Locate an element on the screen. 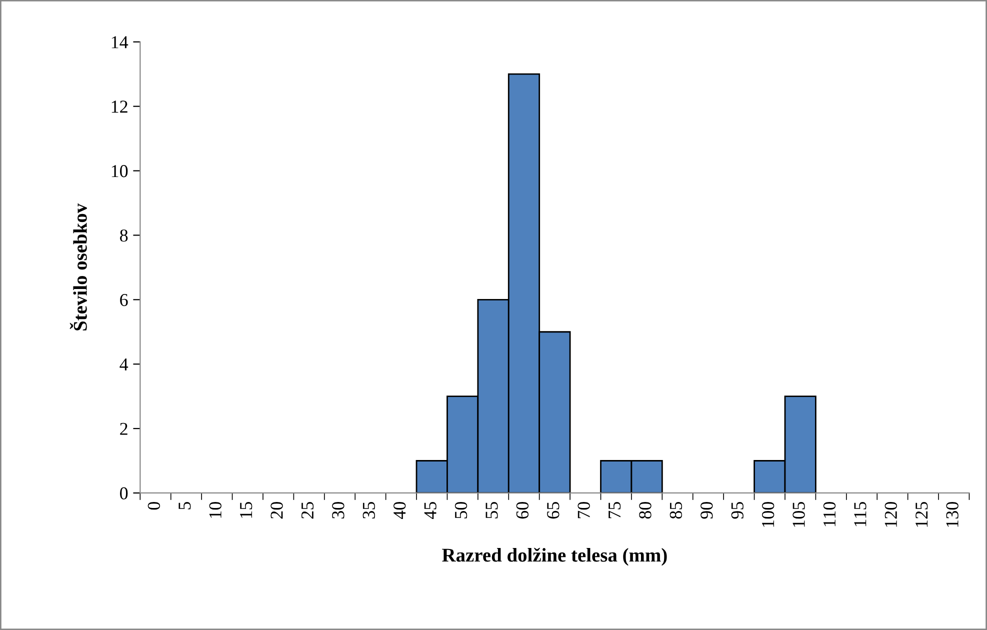 The height and width of the screenshot is (630, 987). x-tick-label: 10 is located at coordinates (215, 510).